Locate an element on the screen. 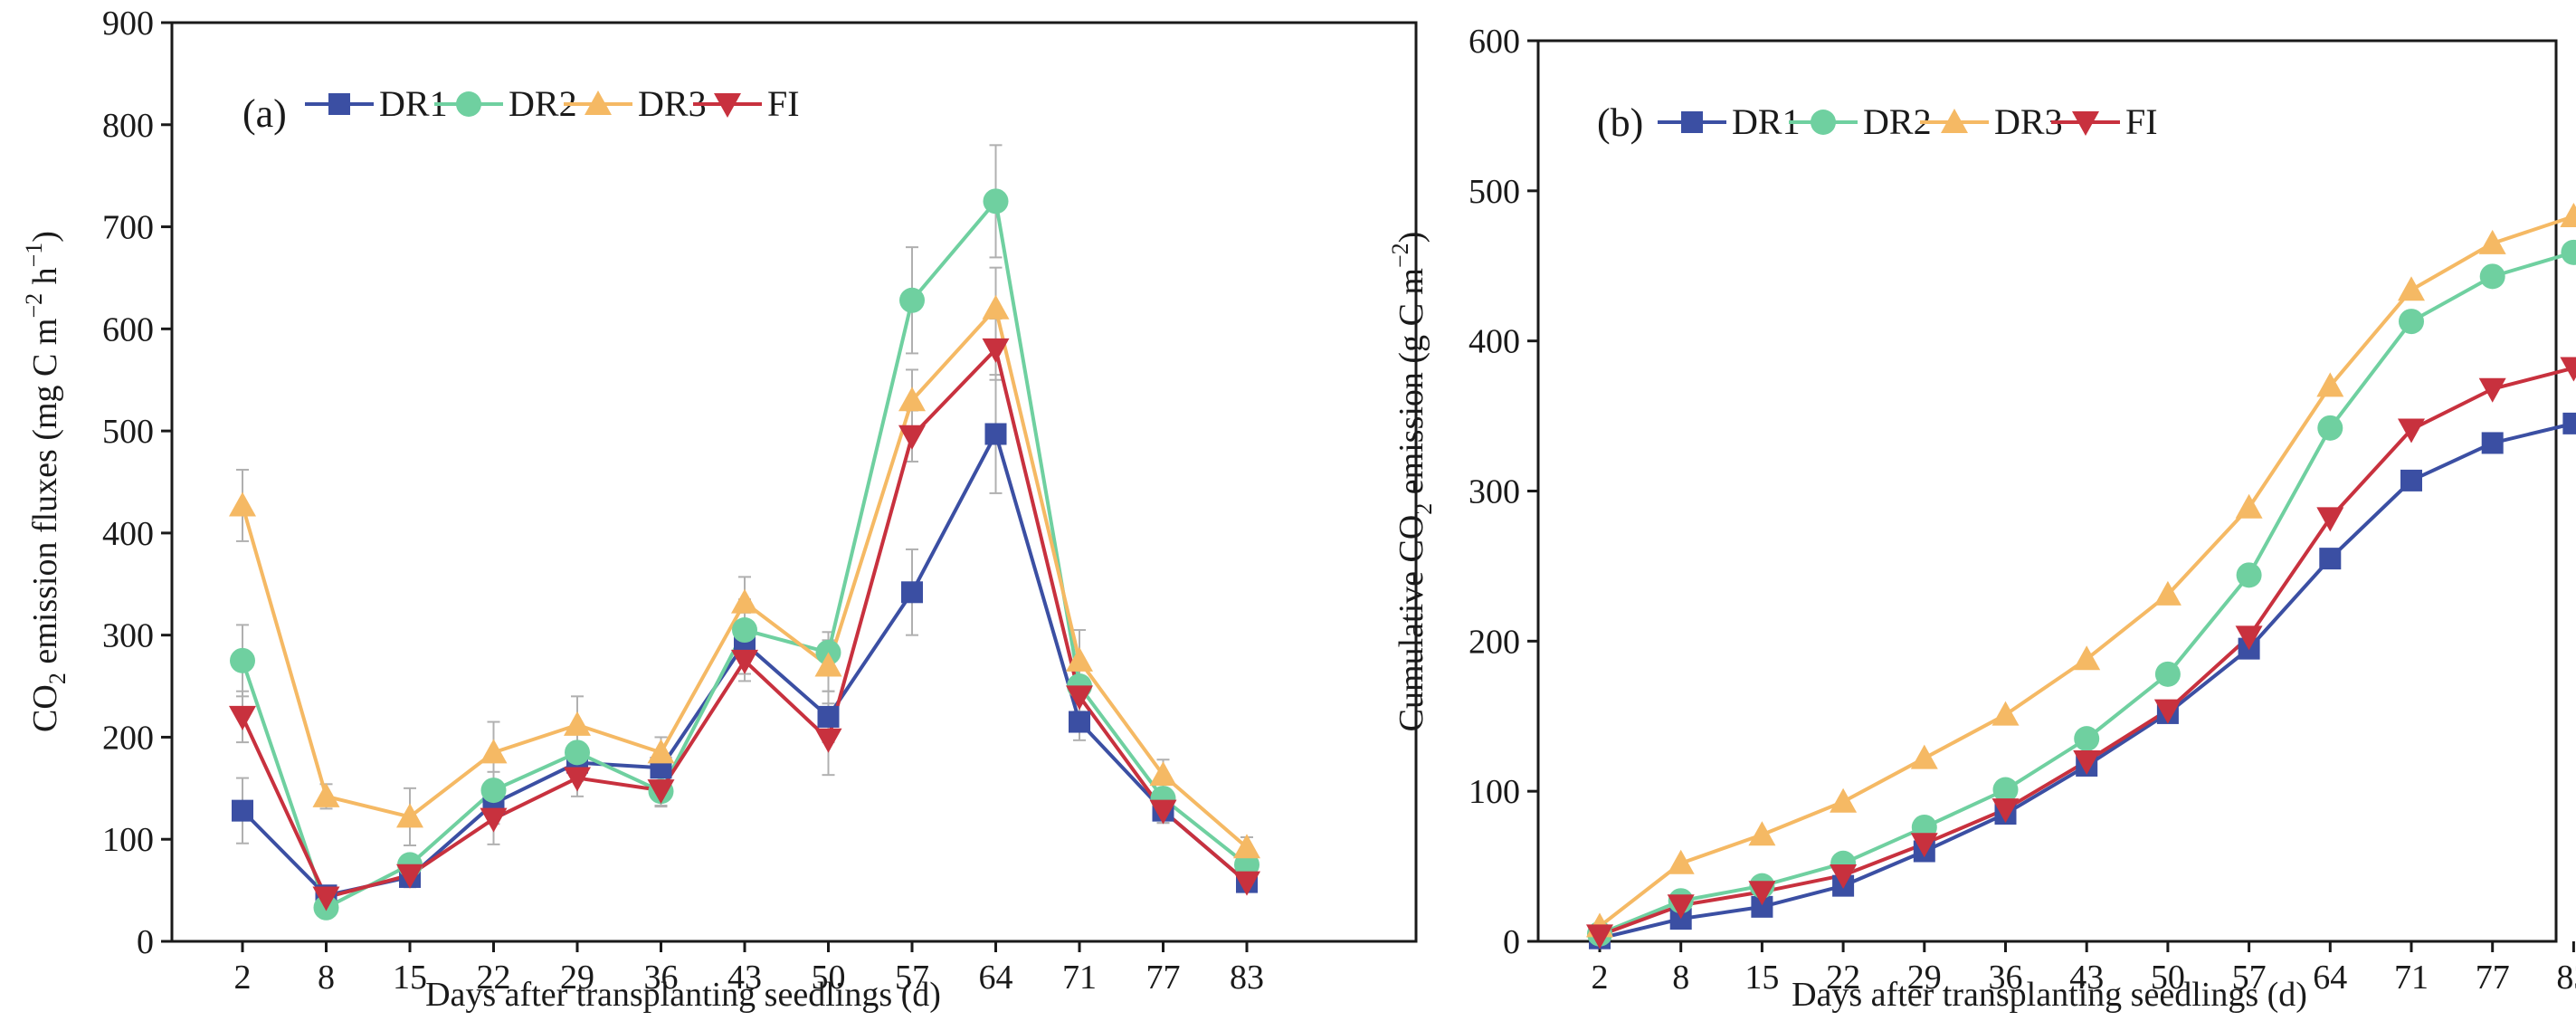 This screenshot has height=1021, width=2576. panel-a-legend-dr1-marker is located at coordinates (339, 104).